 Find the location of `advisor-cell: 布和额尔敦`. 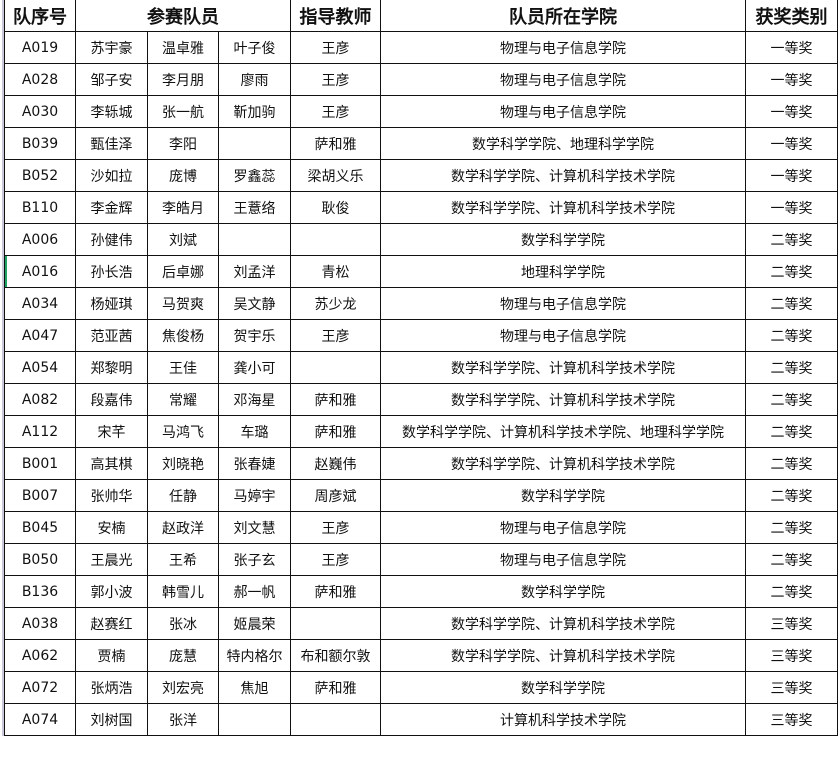

advisor-cell: 布和额尔敦 is located at coordinates (335, 655).